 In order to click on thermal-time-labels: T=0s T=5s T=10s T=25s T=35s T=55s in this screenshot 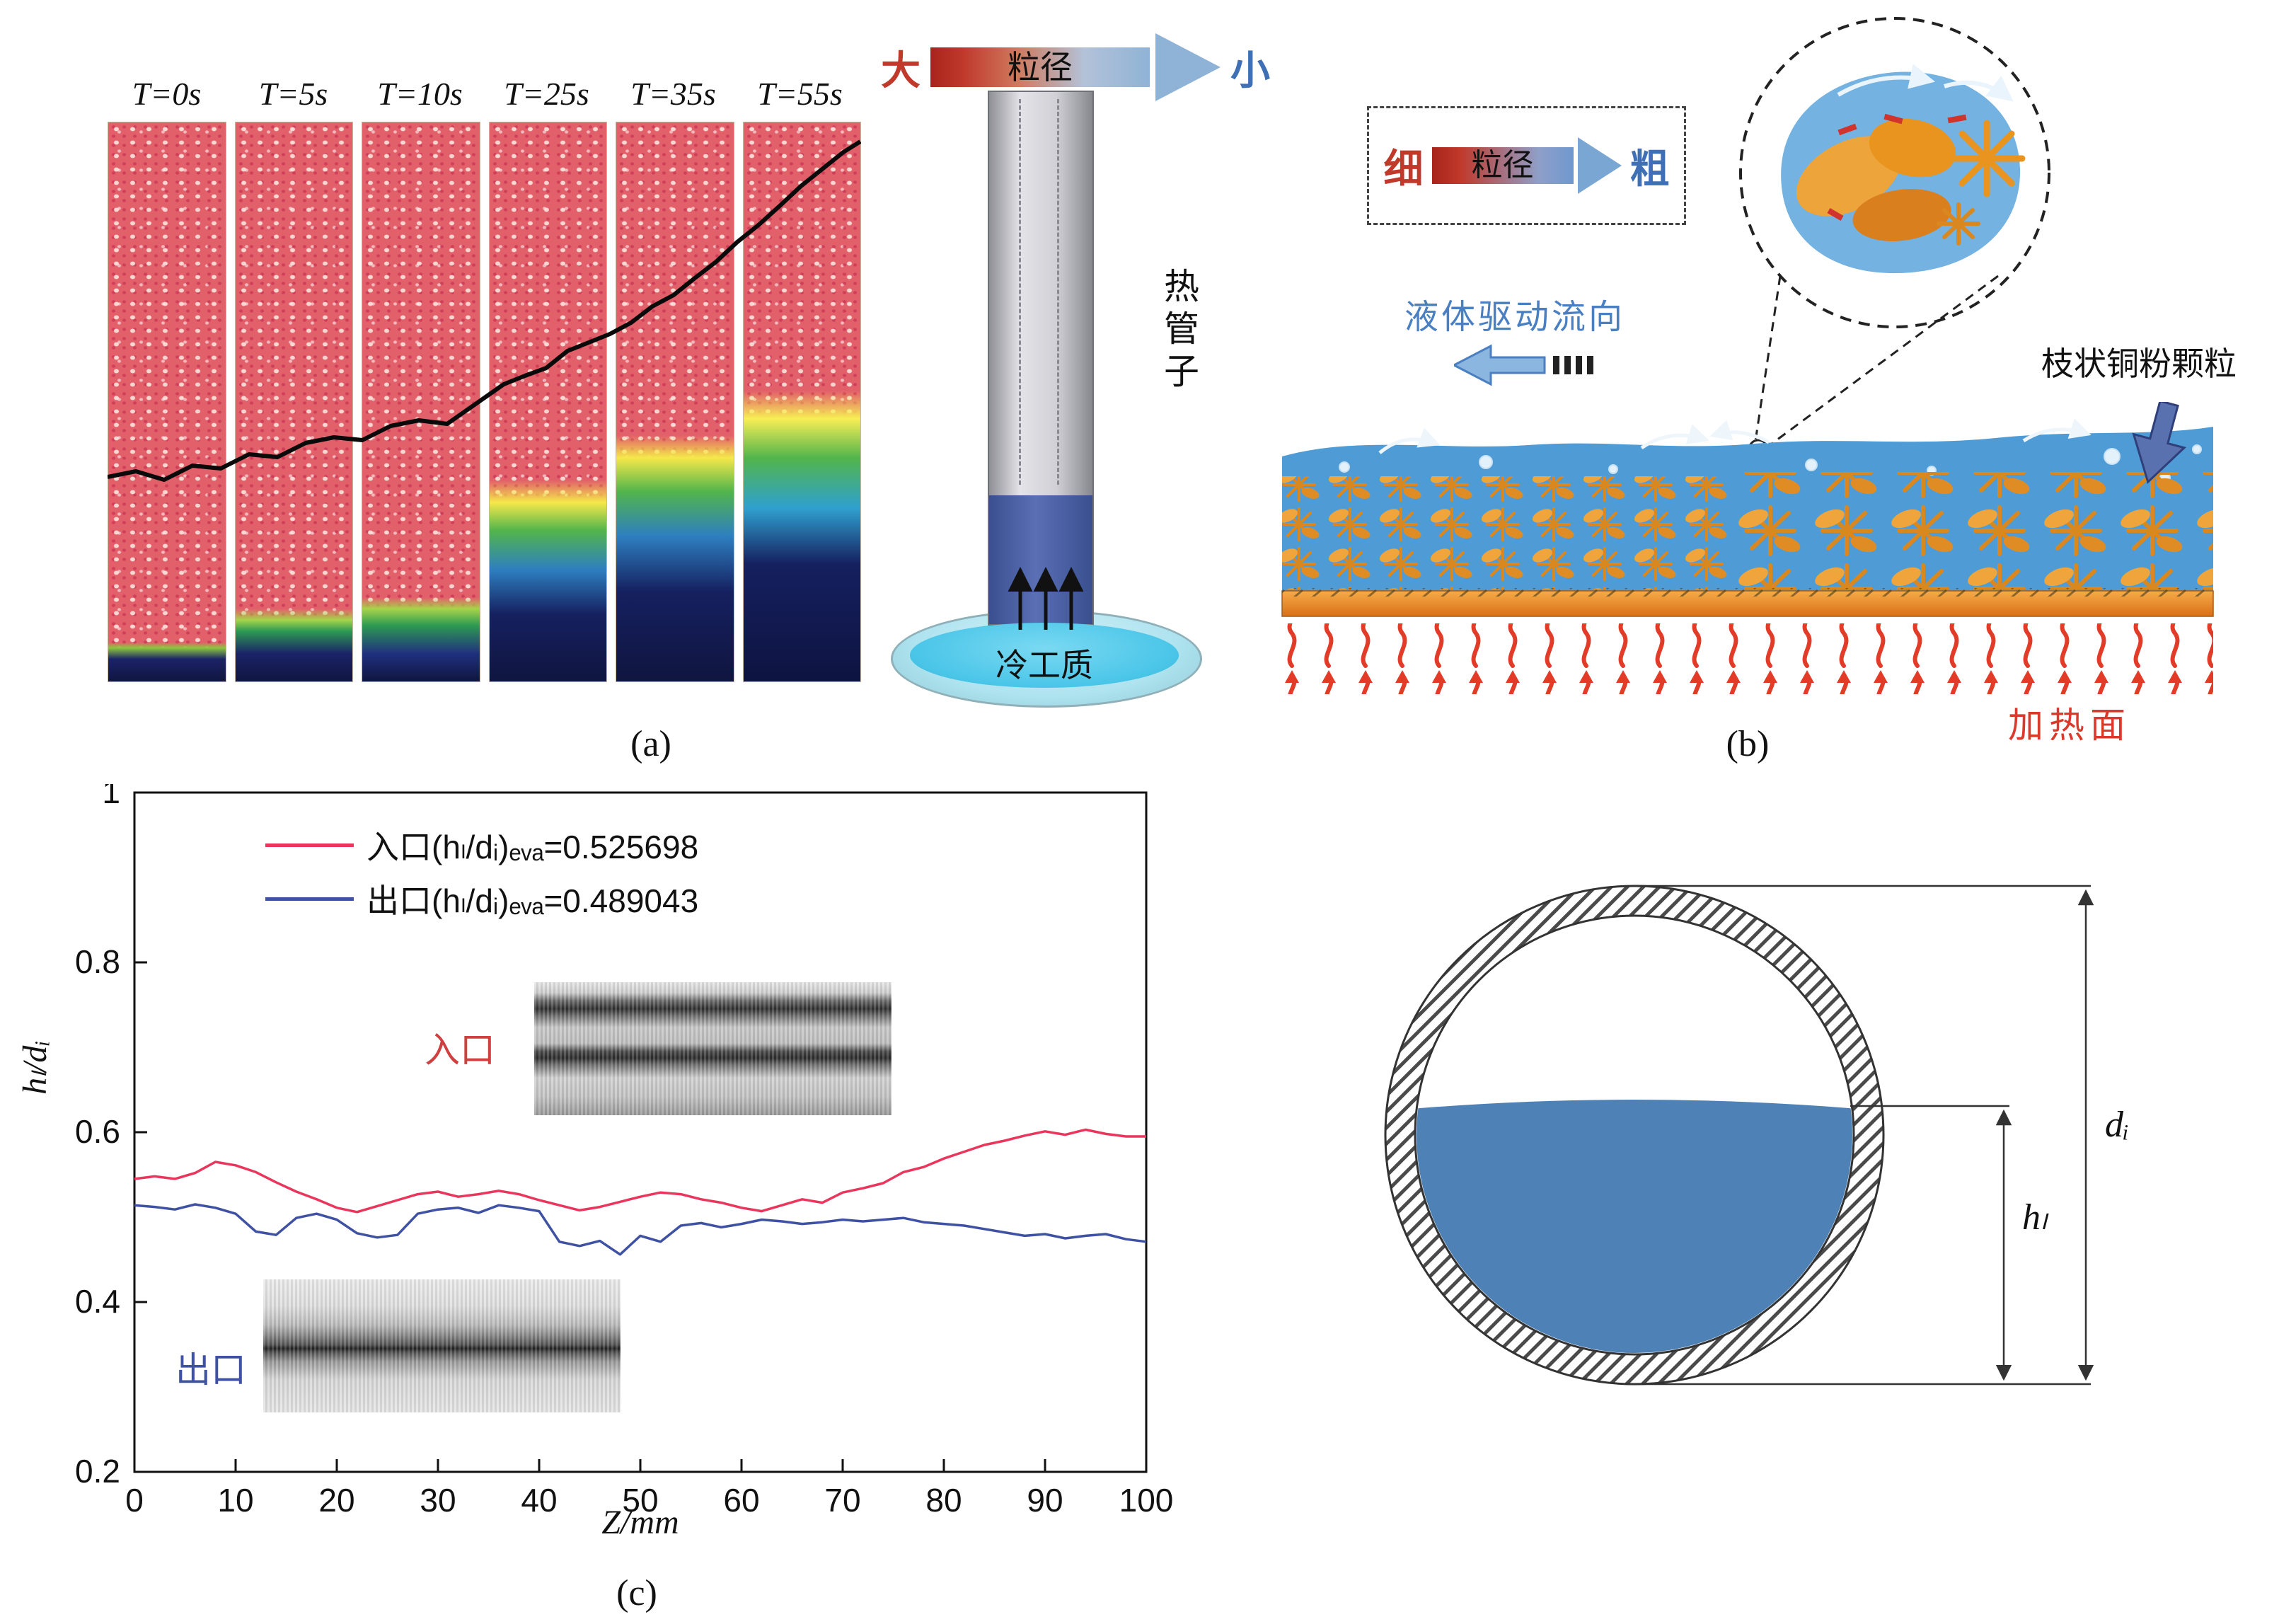, I will do `click(484, 94)`.